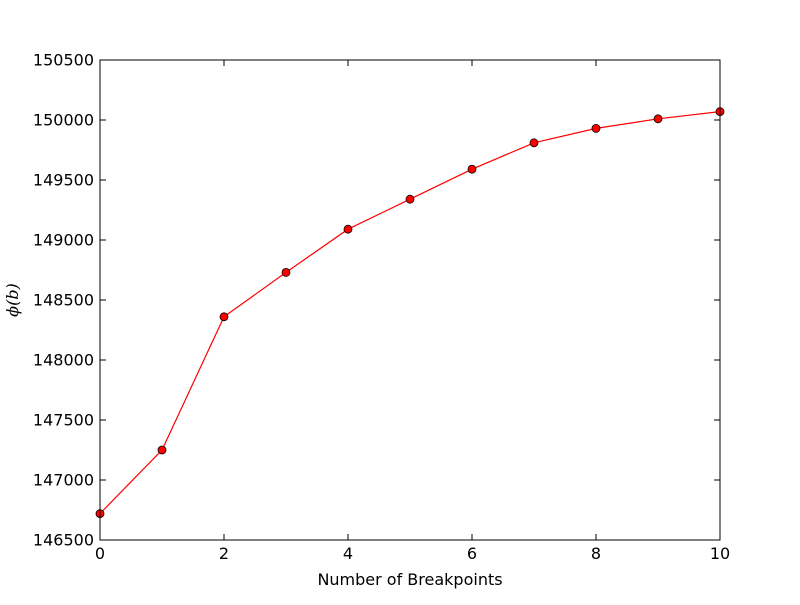  I want to click on x-tick-label: 0, so click(100, 553).